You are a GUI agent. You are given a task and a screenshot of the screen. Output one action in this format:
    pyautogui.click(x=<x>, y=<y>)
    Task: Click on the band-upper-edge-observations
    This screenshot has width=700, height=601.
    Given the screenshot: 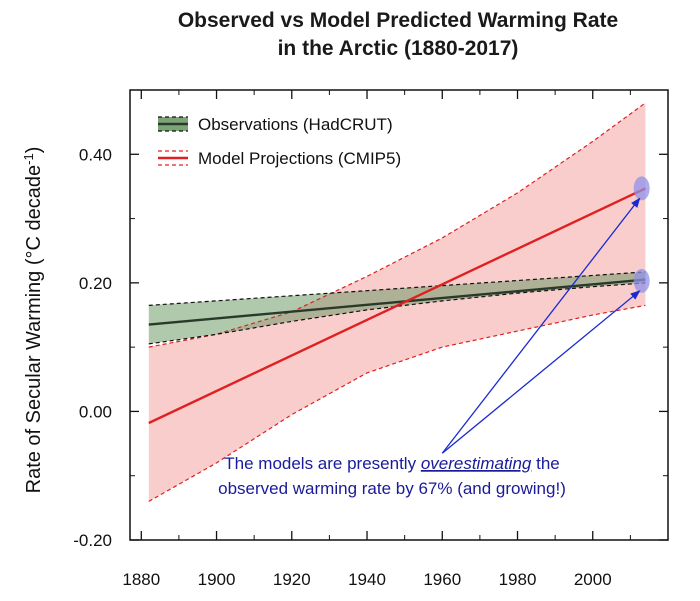 What is the action you would take?
    pyautogui.click(x=397, y=288)
    